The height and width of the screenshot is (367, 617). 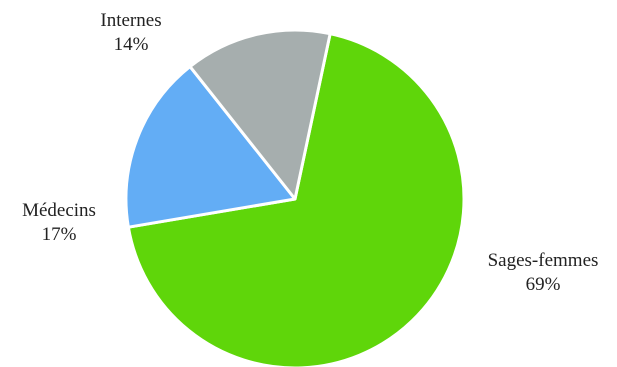 I want to click on slice-label-percent: 14%, so click(x=131, y=44).